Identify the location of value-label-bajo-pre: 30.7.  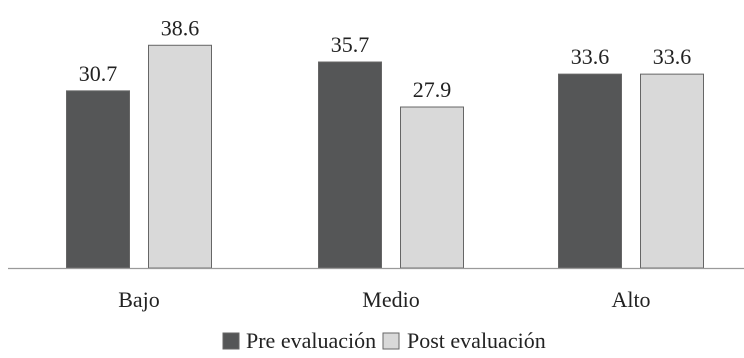
(98, 73).